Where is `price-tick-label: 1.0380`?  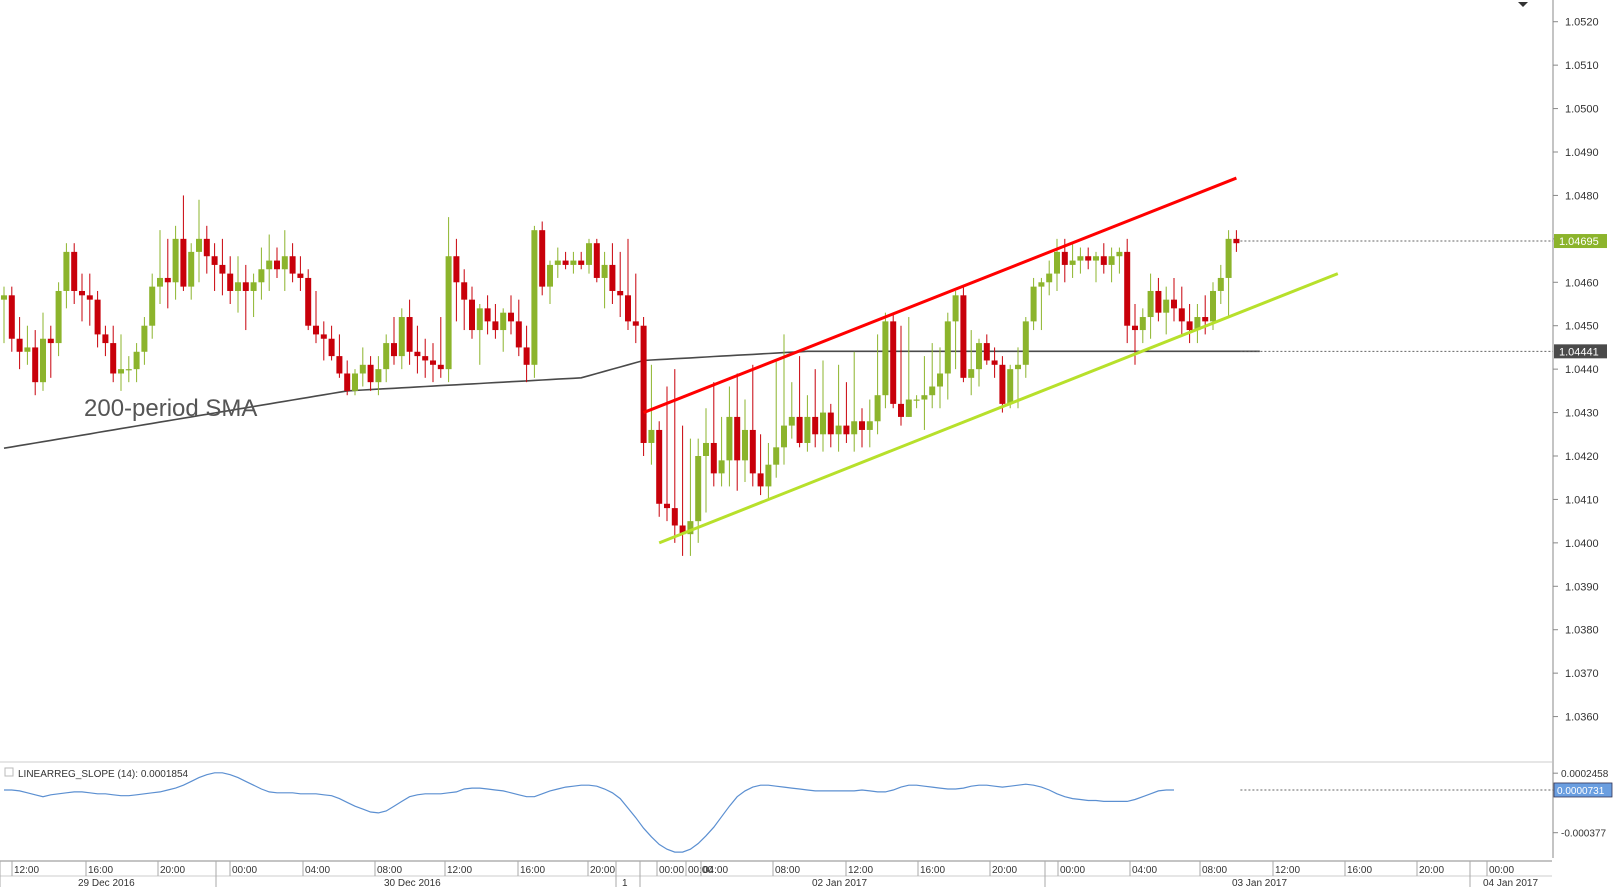 price-tick-label: 1.0380 is located at coordinates (1582, 631).